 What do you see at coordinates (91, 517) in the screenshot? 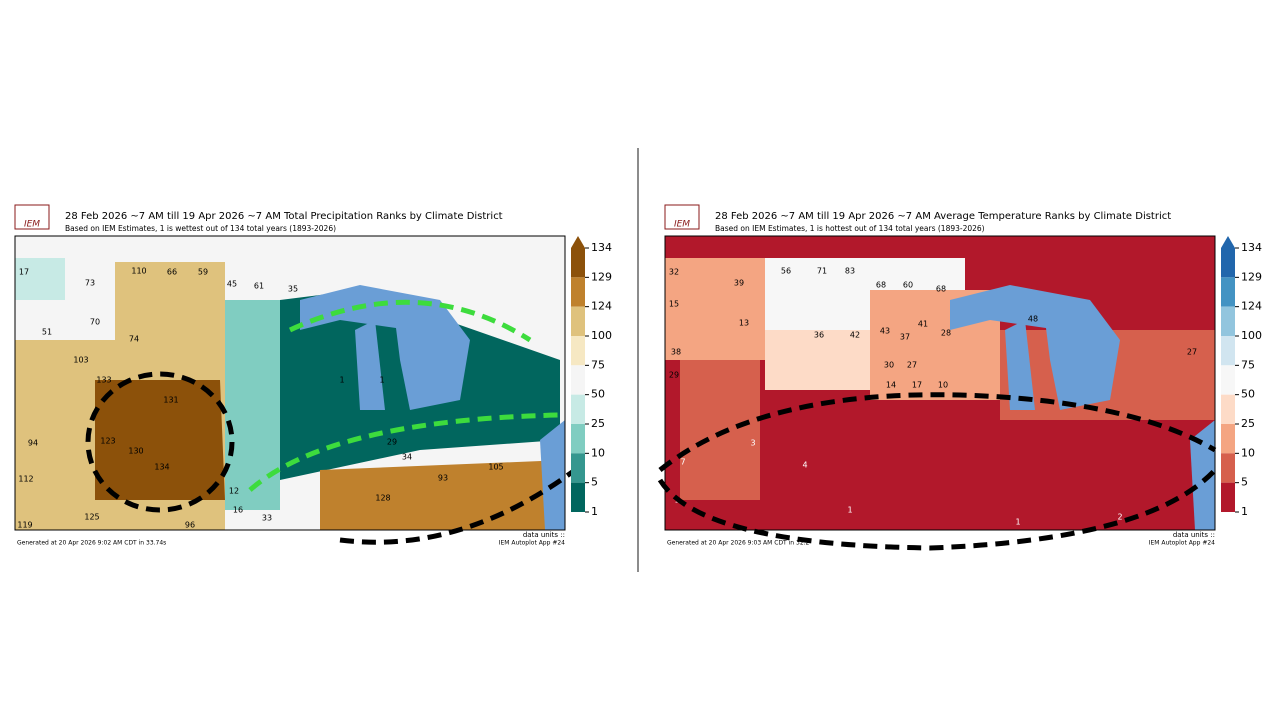
I see `district-rank: 125` at bounding box center [91, 517].